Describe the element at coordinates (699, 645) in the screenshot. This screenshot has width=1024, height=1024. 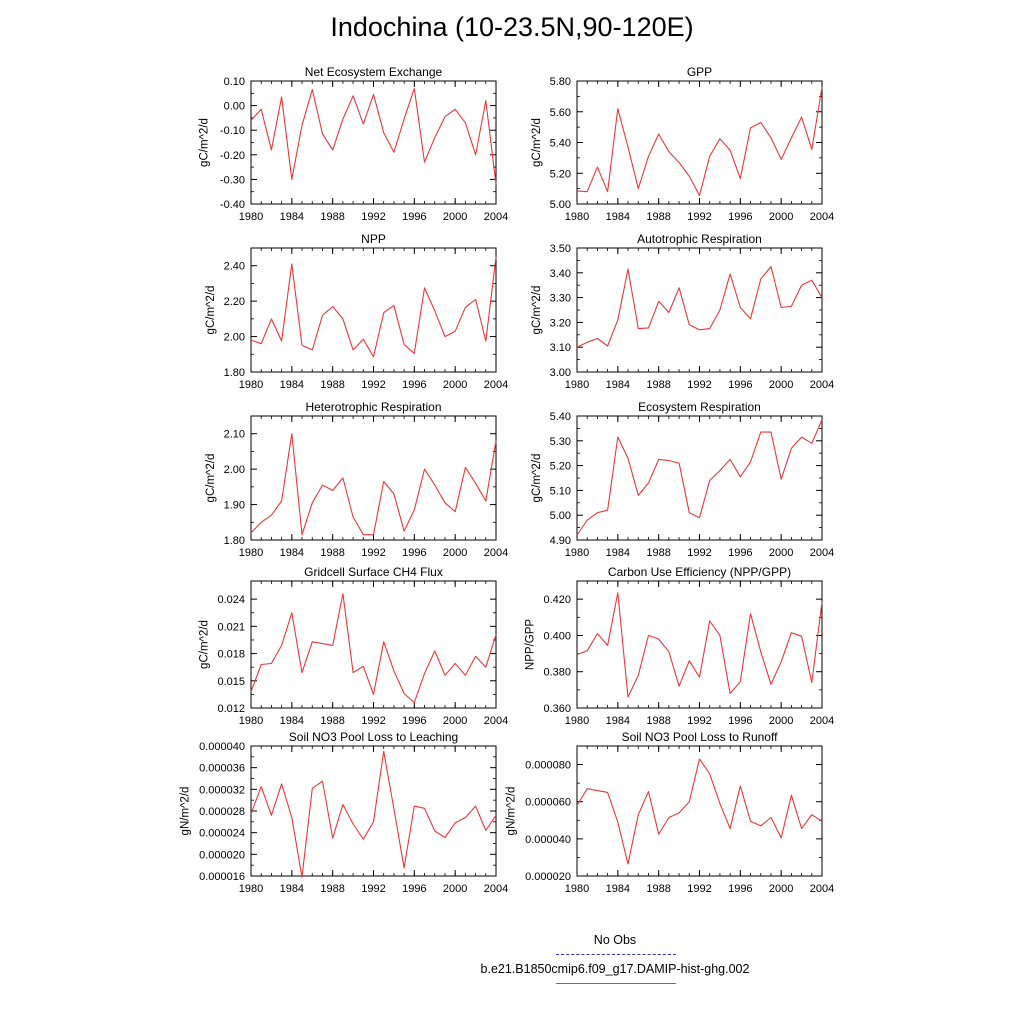
I see `panel-carbon-use-efficiency-npp-gpp-series-line` at that location.